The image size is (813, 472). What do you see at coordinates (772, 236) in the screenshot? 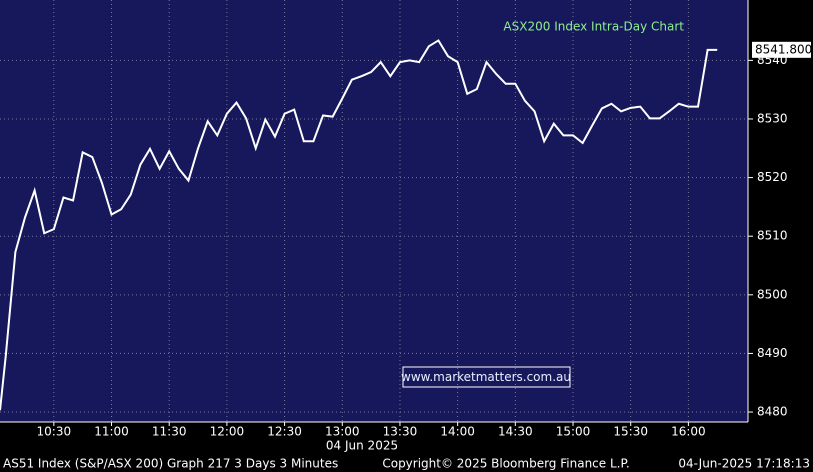
I see `y-tick-label: 8510` at bounding box center [772, 236].